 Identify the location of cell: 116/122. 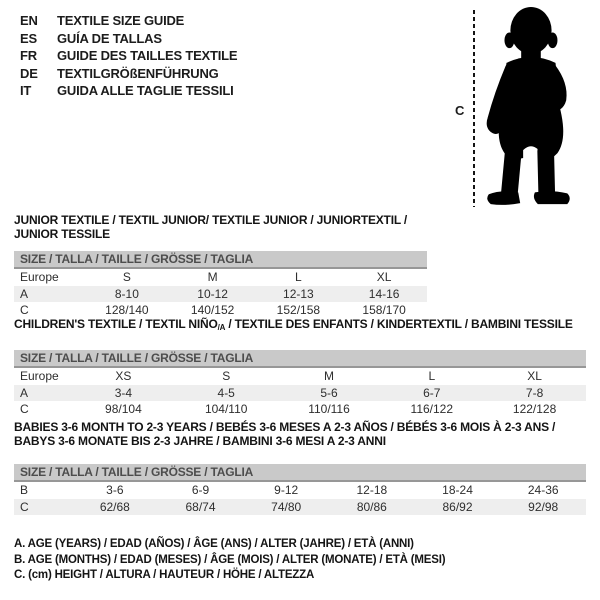
(432, 409).